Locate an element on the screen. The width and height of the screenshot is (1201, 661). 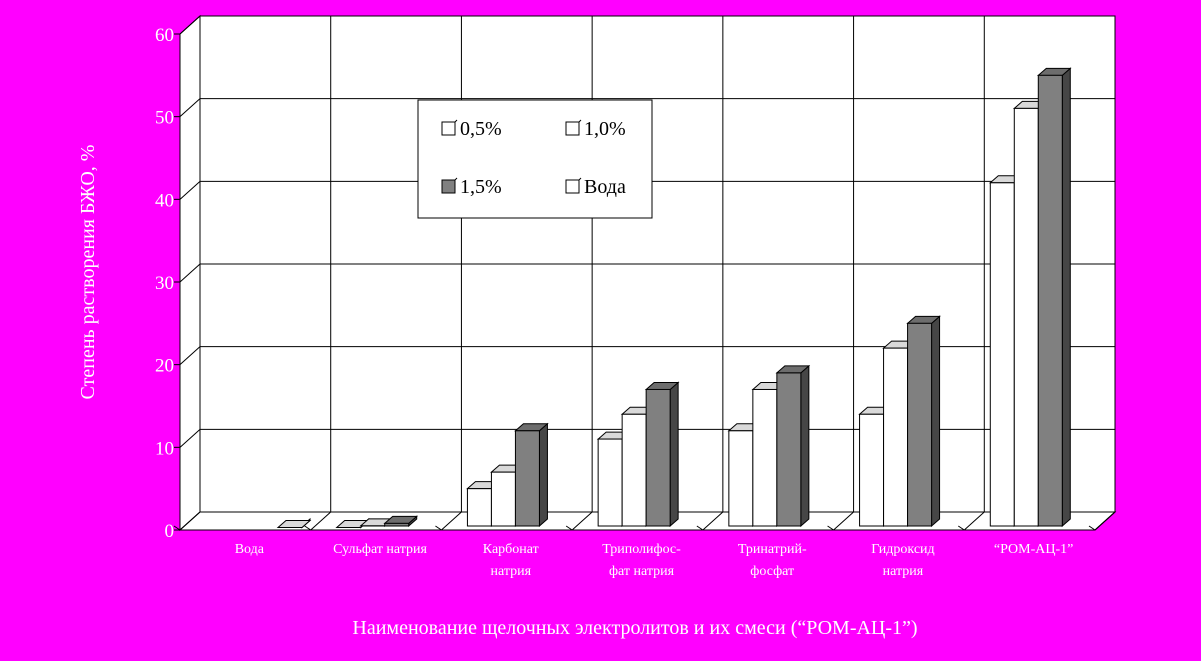
y-tick-label: 20 is located at coordinates (164, 366).